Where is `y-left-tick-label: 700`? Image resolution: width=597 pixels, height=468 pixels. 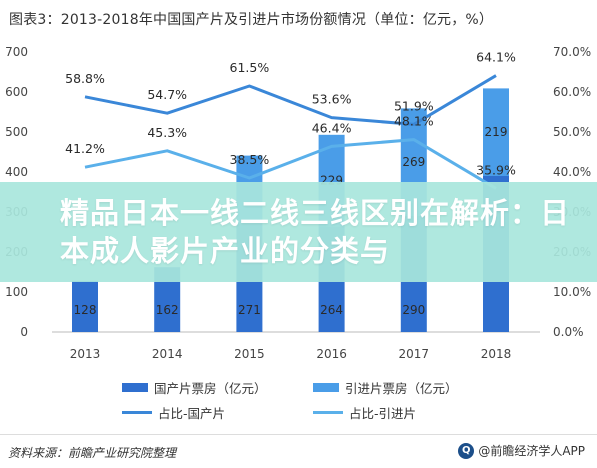
y-left-tick-label: 700 is located at coordinates (16, 52).